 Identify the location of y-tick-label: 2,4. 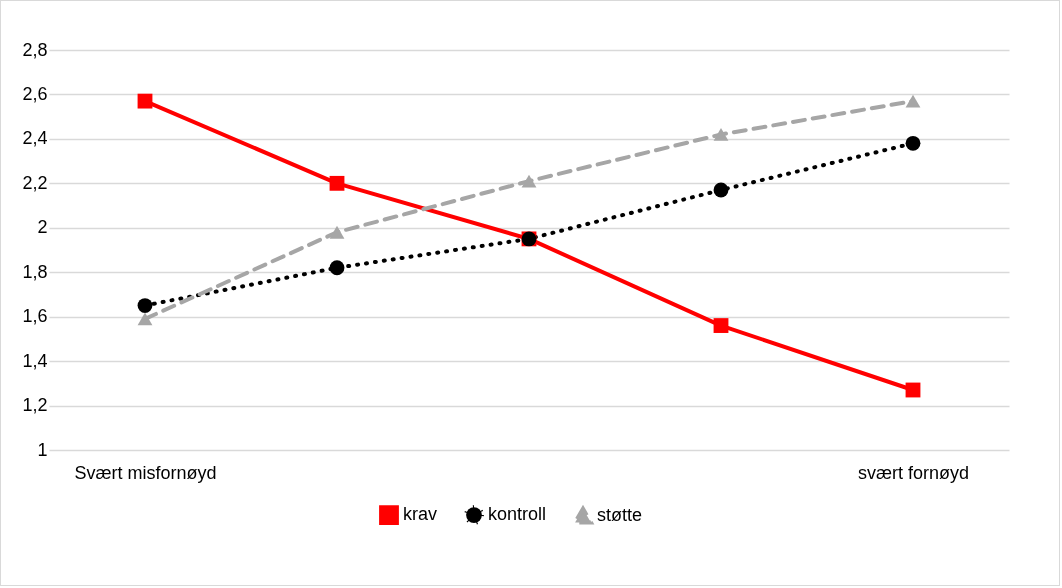
(35, 138).